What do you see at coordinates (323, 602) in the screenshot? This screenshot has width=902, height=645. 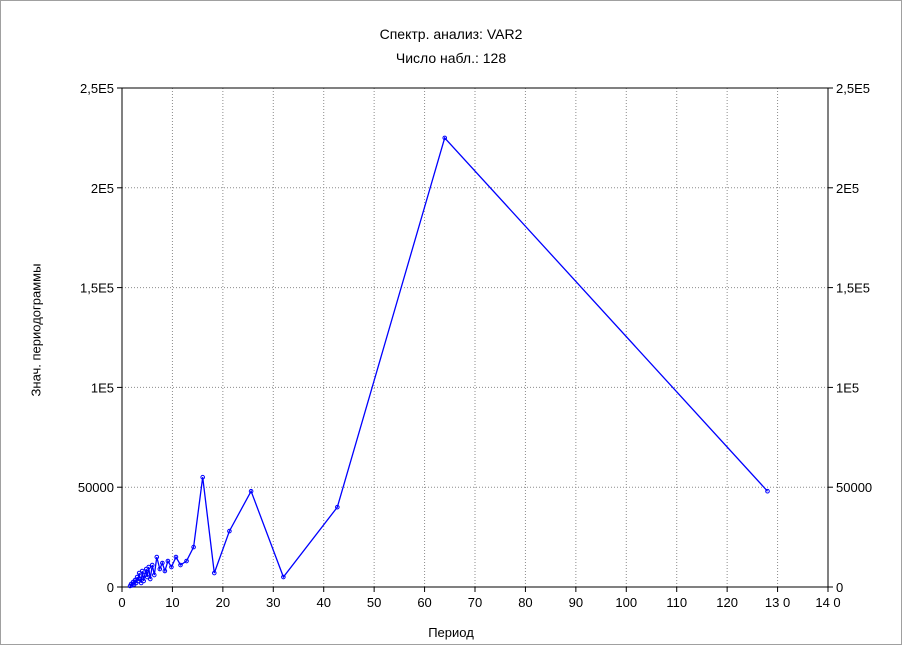 I see `x-tick-label: 40` at bounding box center [323, 602].